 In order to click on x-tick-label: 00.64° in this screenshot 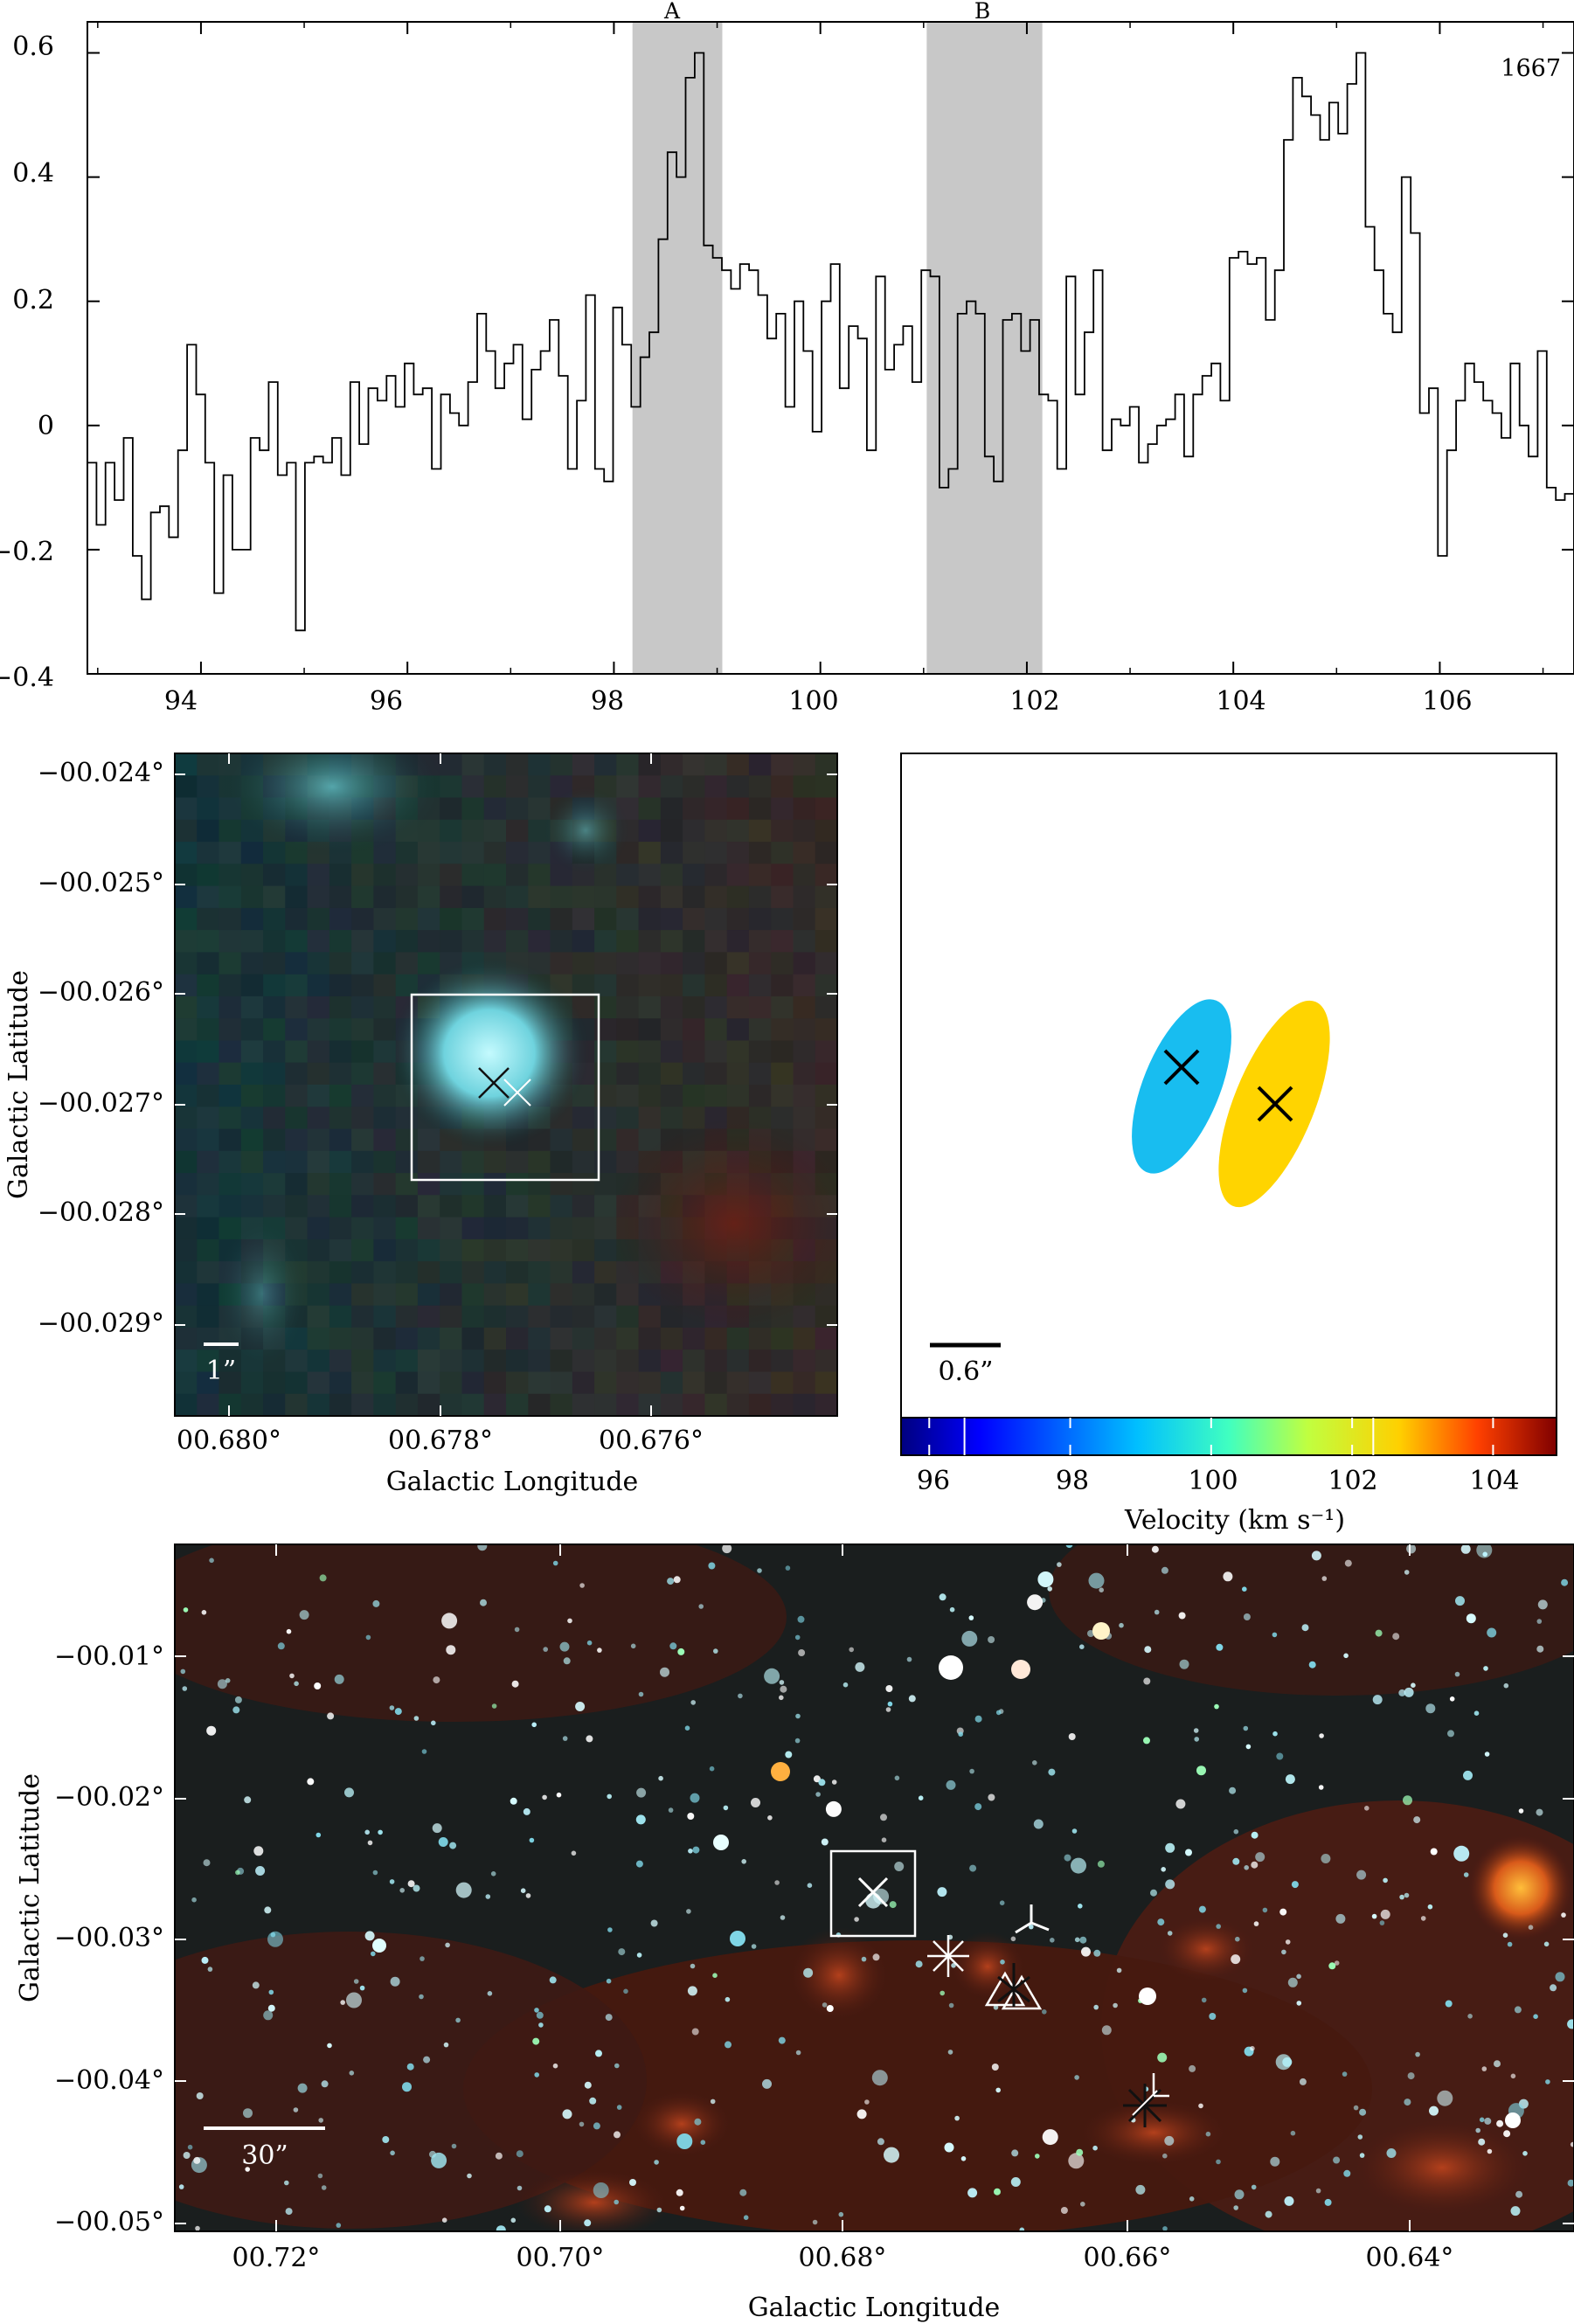, I will do `click(1410, 2258)`.